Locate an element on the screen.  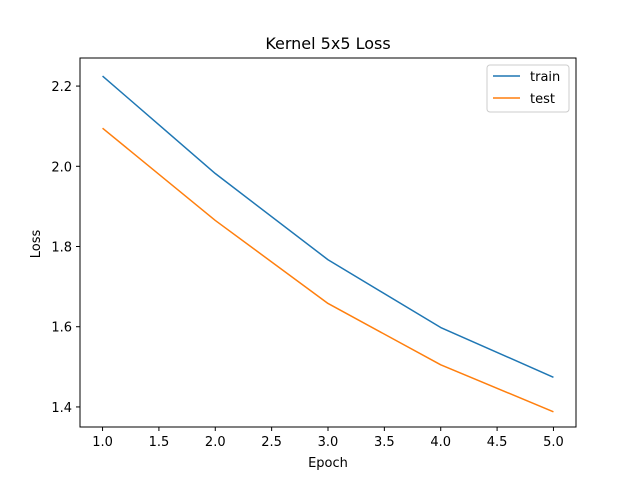
y-tick-label: 1.4 is located at coordinates (61, 408).